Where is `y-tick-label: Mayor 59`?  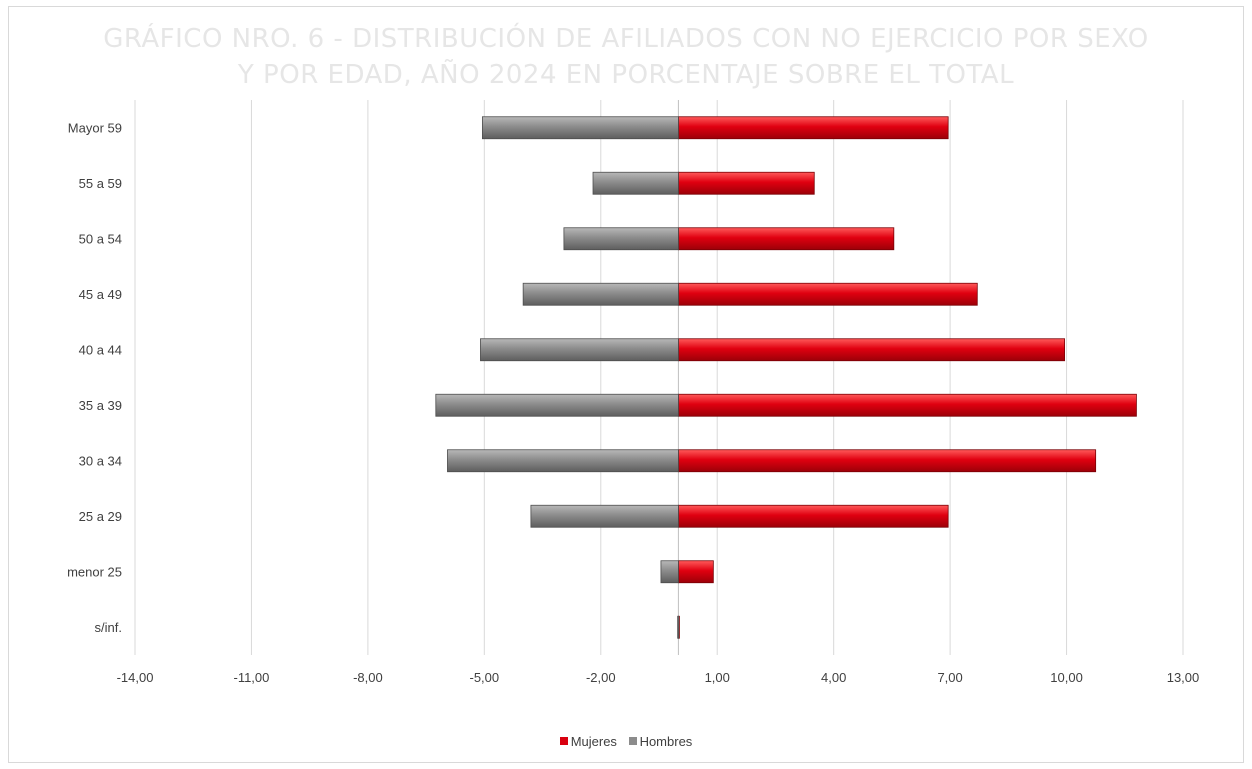
y-tick-label: Mayor 59 is located at coordinates (95, 127).